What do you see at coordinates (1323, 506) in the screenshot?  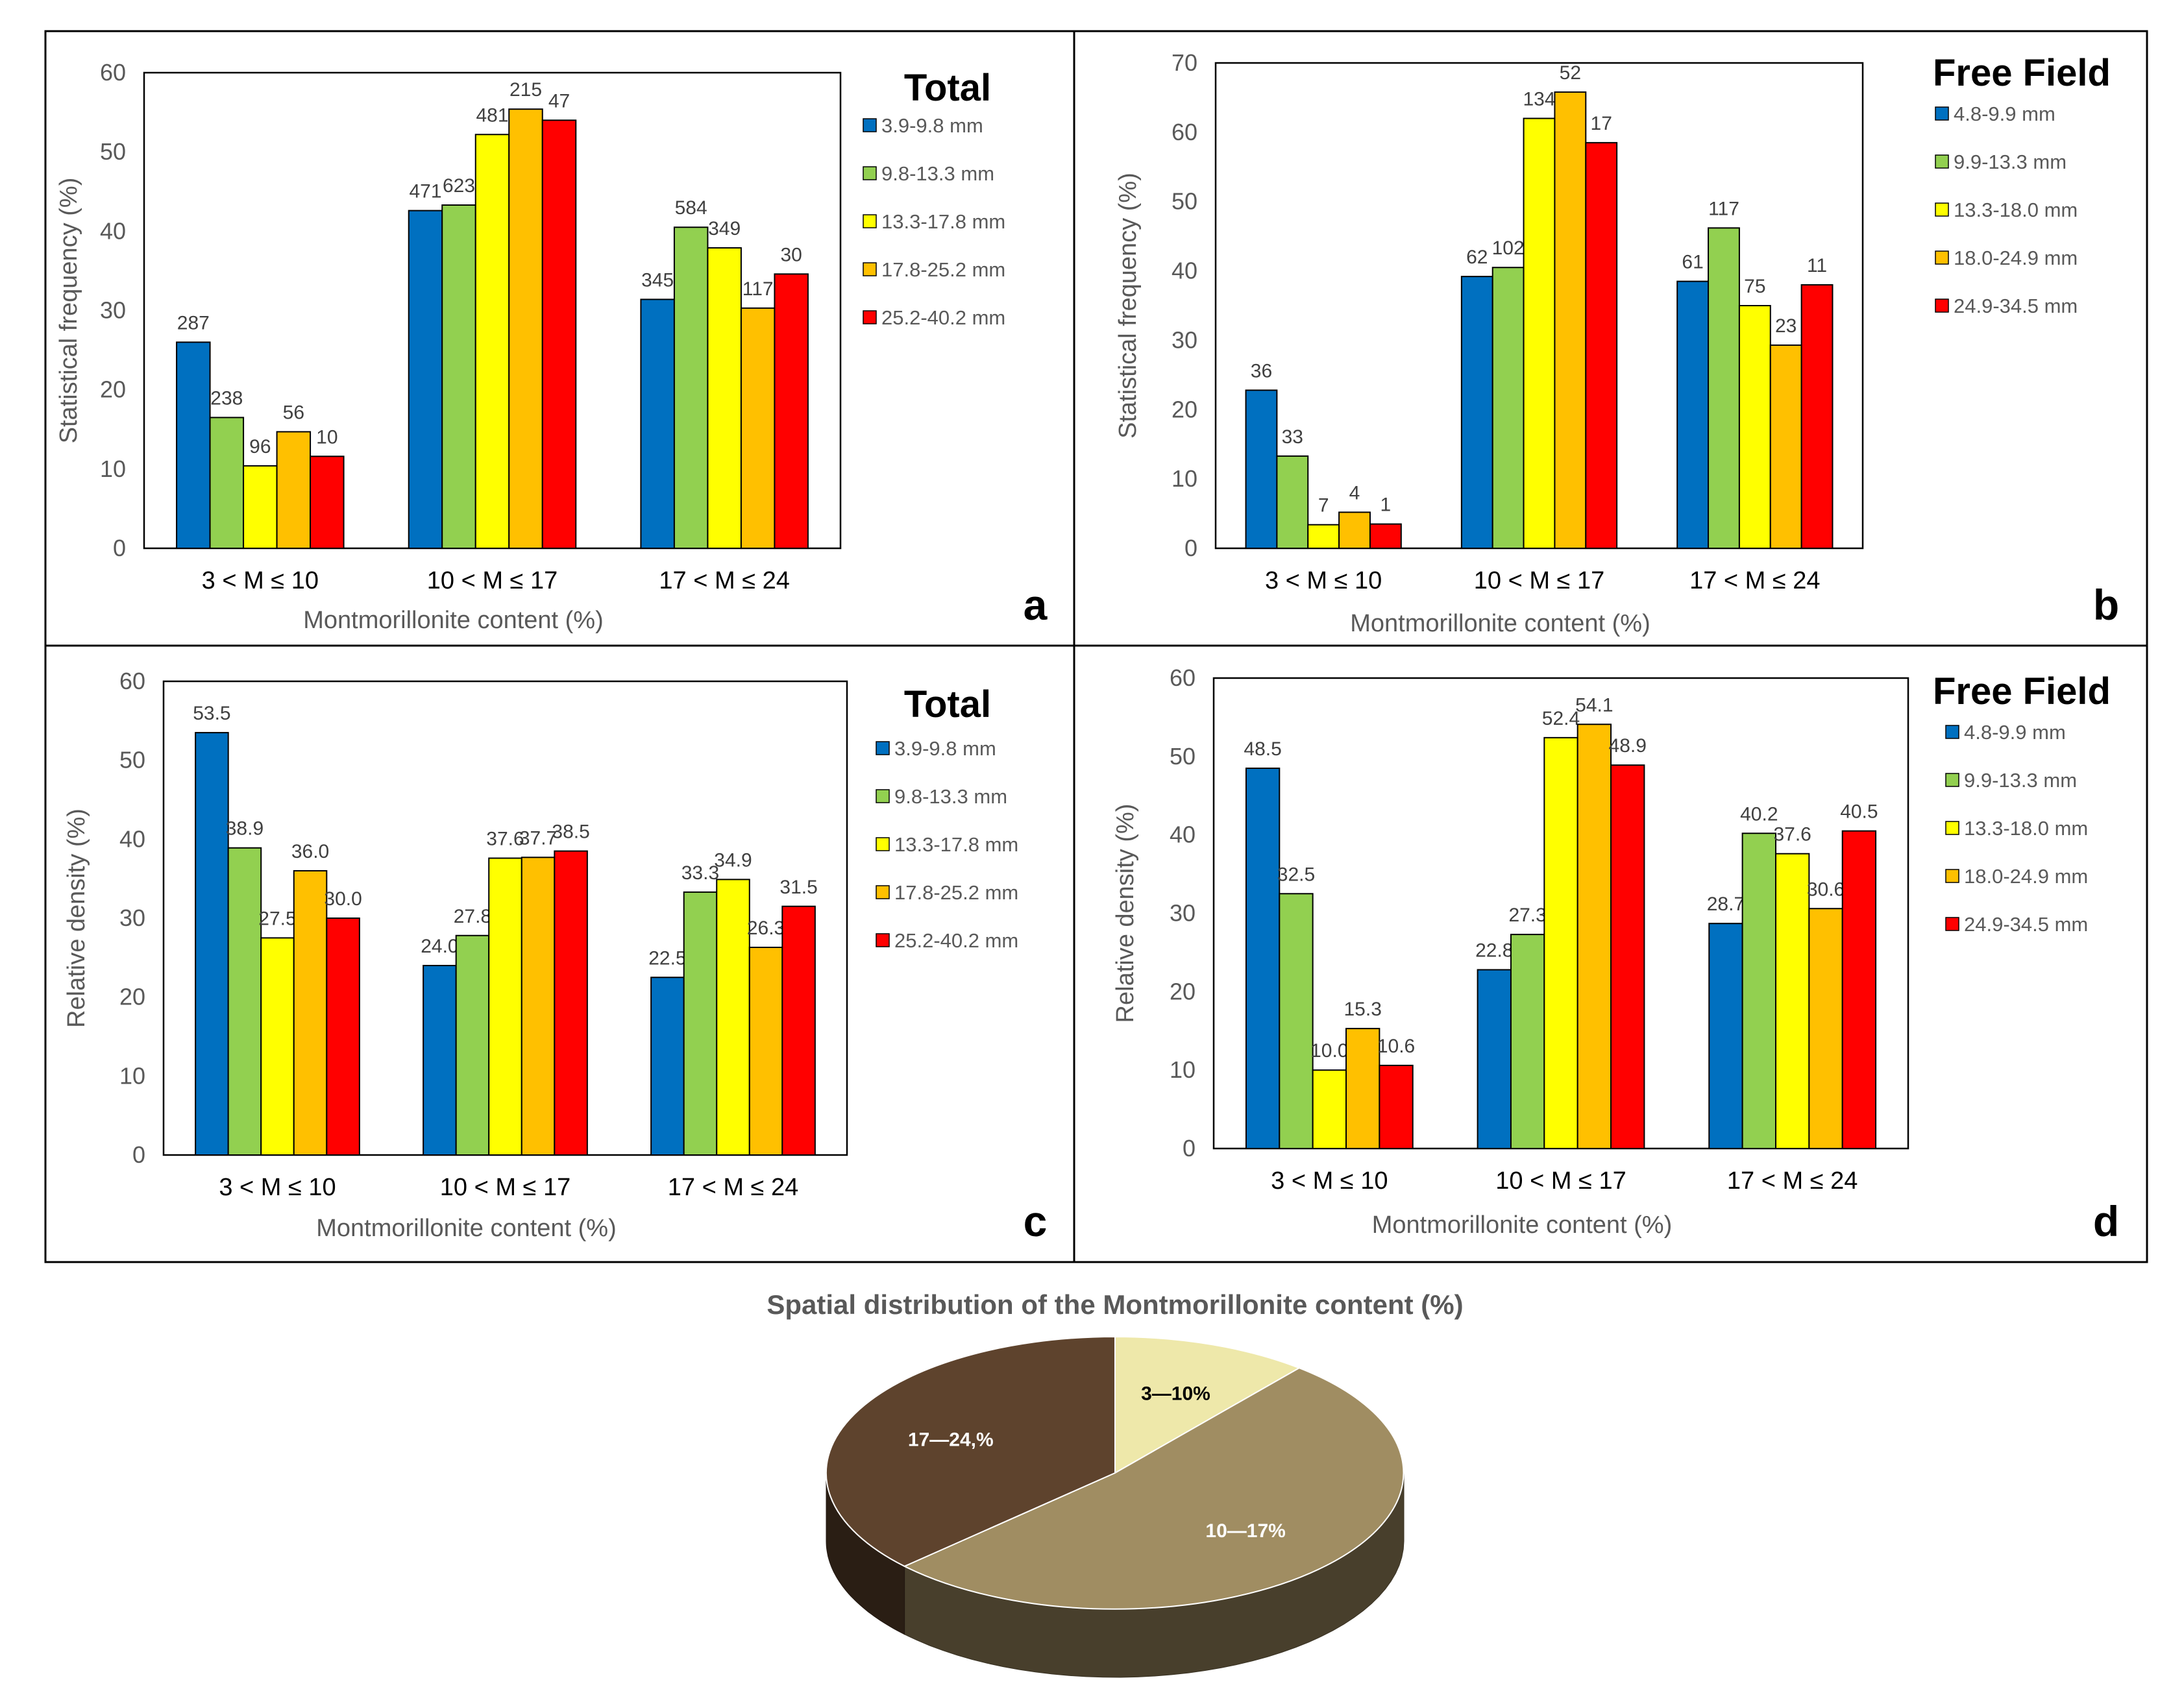 I see `data-label: 7` at bounding box center [1323, 506].